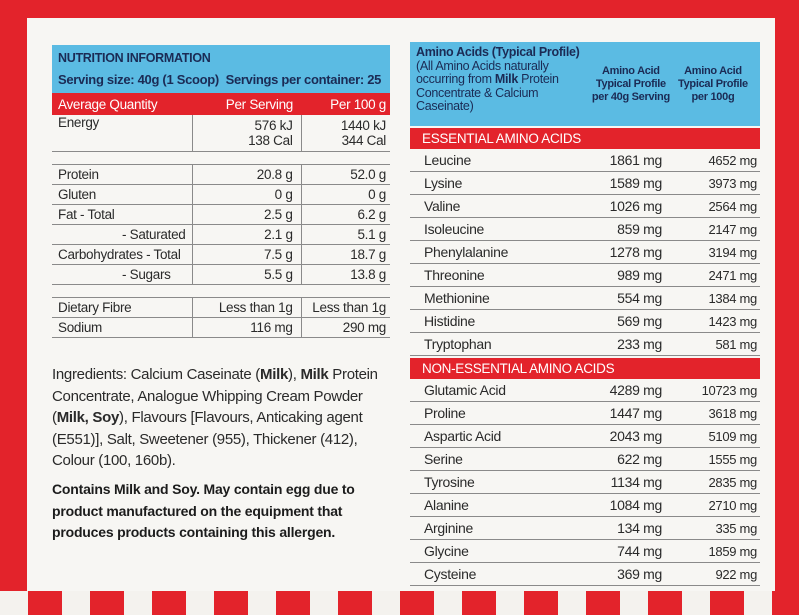 The image size is (799, 615). What do you see at coordinates (585, 390) in the screenshot?
I see `amino-row: Glutamic Acid 4289 mg 10723 mg` at bounding box center [585, 390].